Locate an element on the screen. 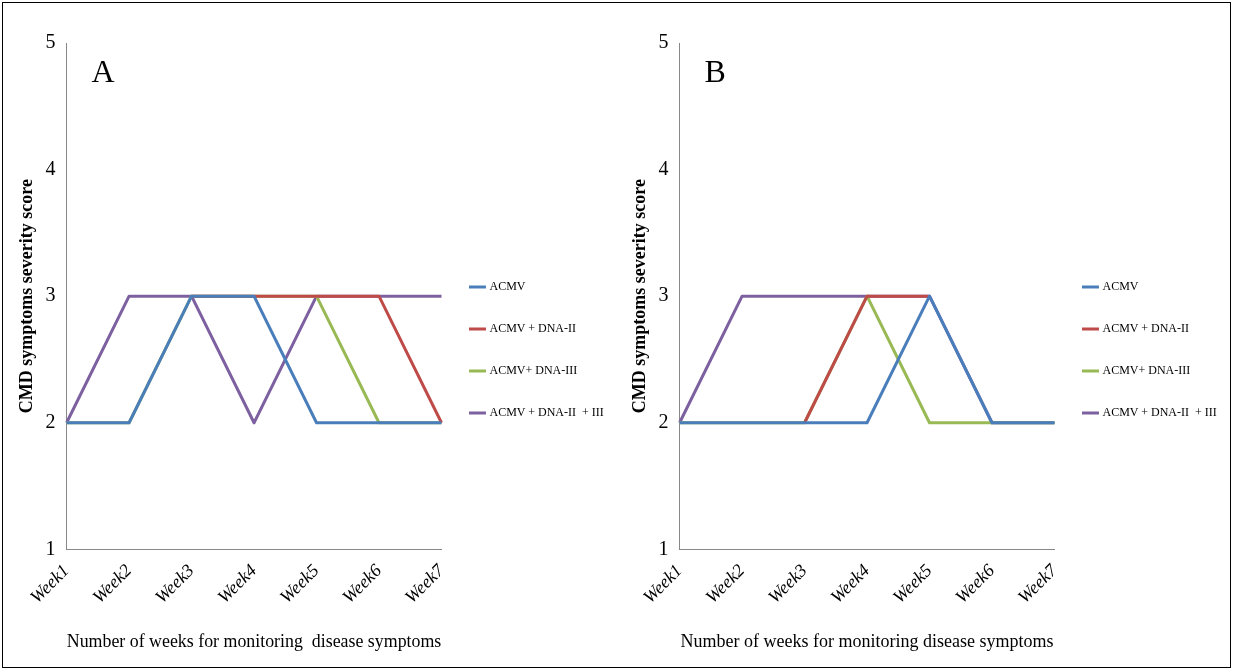  chart-title: A is located at coordinates (103, 71).